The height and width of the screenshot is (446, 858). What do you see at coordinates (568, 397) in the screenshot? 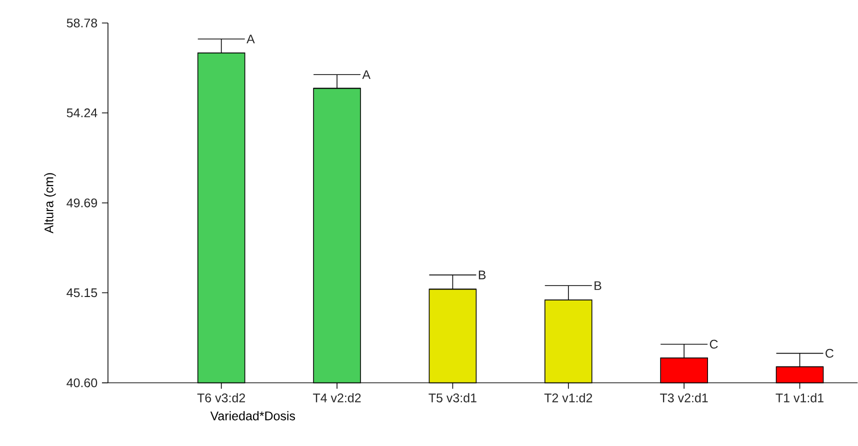
I see `x-tick-label: T2 v1:d2` at bounding box center [568, 397].